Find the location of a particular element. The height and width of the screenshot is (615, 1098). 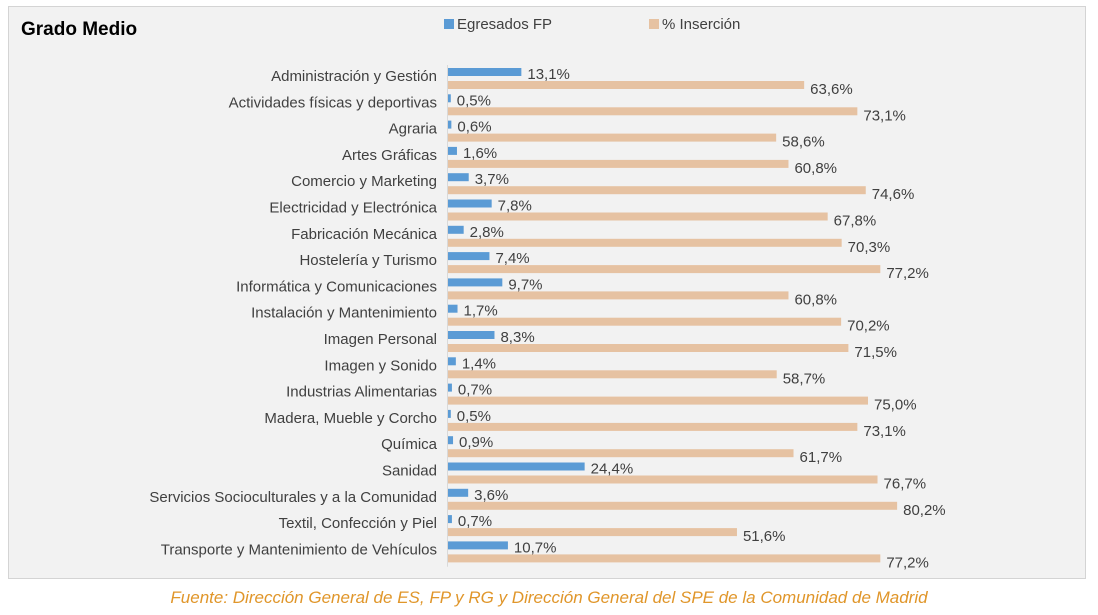

data-label-egresados-fp: 1,4% is located at coordinates (479, 363).